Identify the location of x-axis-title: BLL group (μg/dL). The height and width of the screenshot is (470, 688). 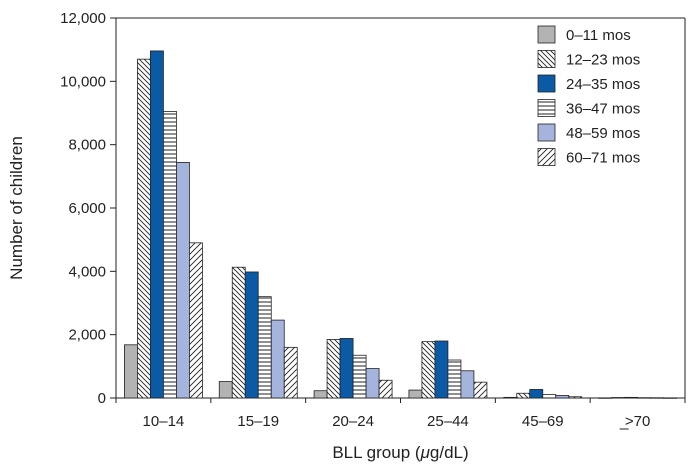
(400, 452).